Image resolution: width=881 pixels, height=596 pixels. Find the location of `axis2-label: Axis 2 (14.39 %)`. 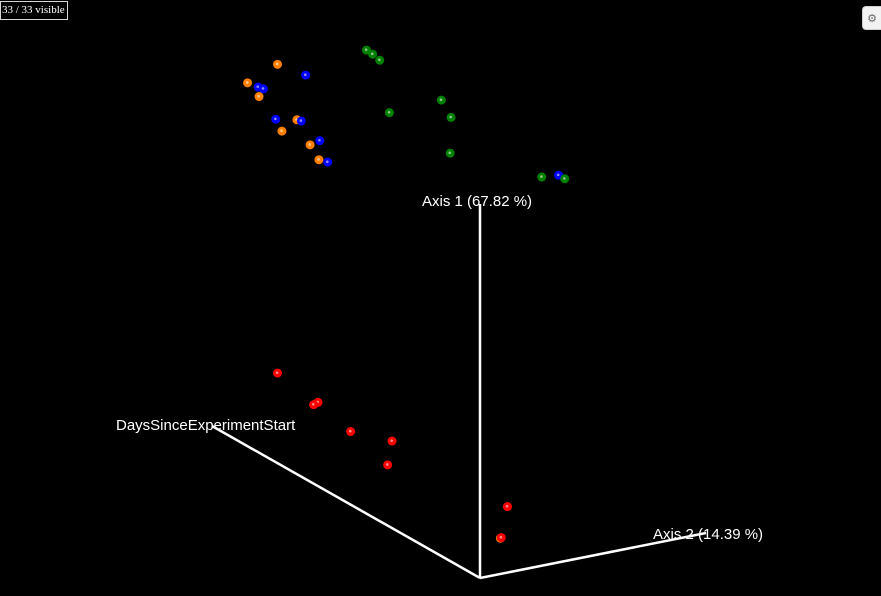

axis2-label: Axis 2 (14.39 %) is located at coordinates (708, 534).